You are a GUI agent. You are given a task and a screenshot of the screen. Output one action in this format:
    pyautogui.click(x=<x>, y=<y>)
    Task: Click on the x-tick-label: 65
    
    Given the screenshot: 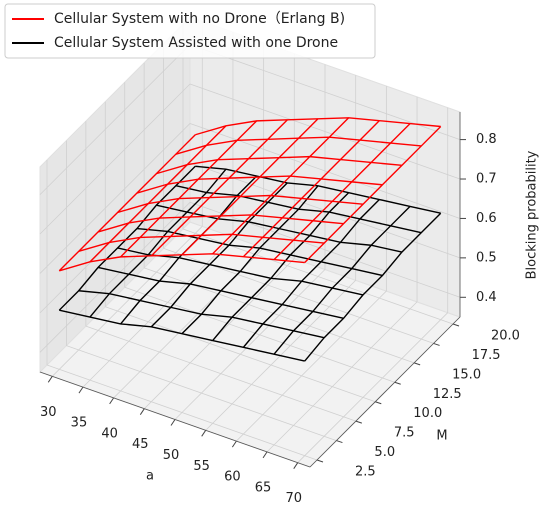 What is the action you would take?
    pyautogui.click(x=263, y=487)
    